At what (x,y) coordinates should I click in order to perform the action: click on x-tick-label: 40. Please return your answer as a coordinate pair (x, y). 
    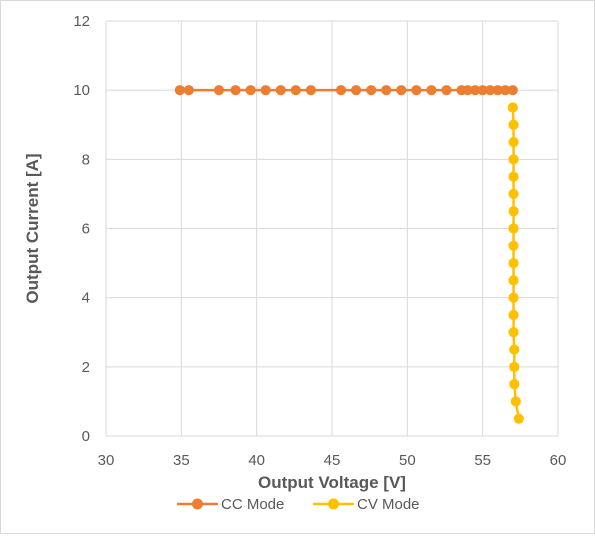
    Looking at the image, I should click on (256, 460).